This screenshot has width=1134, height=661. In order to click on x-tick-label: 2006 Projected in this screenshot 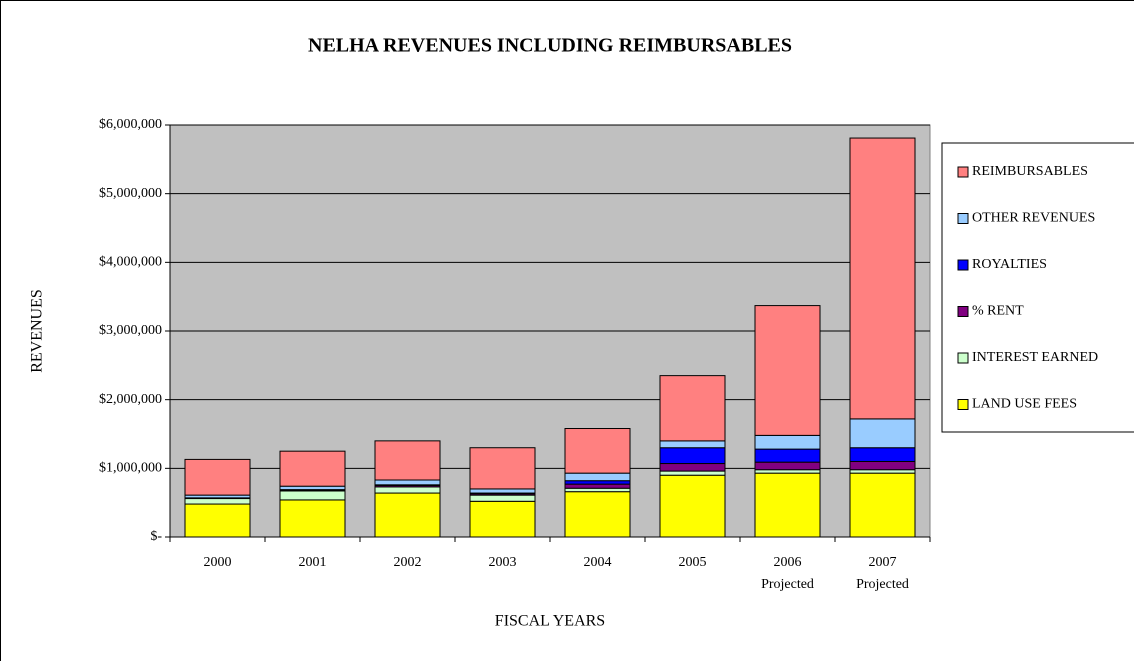, I will do `click(787, 573)`.